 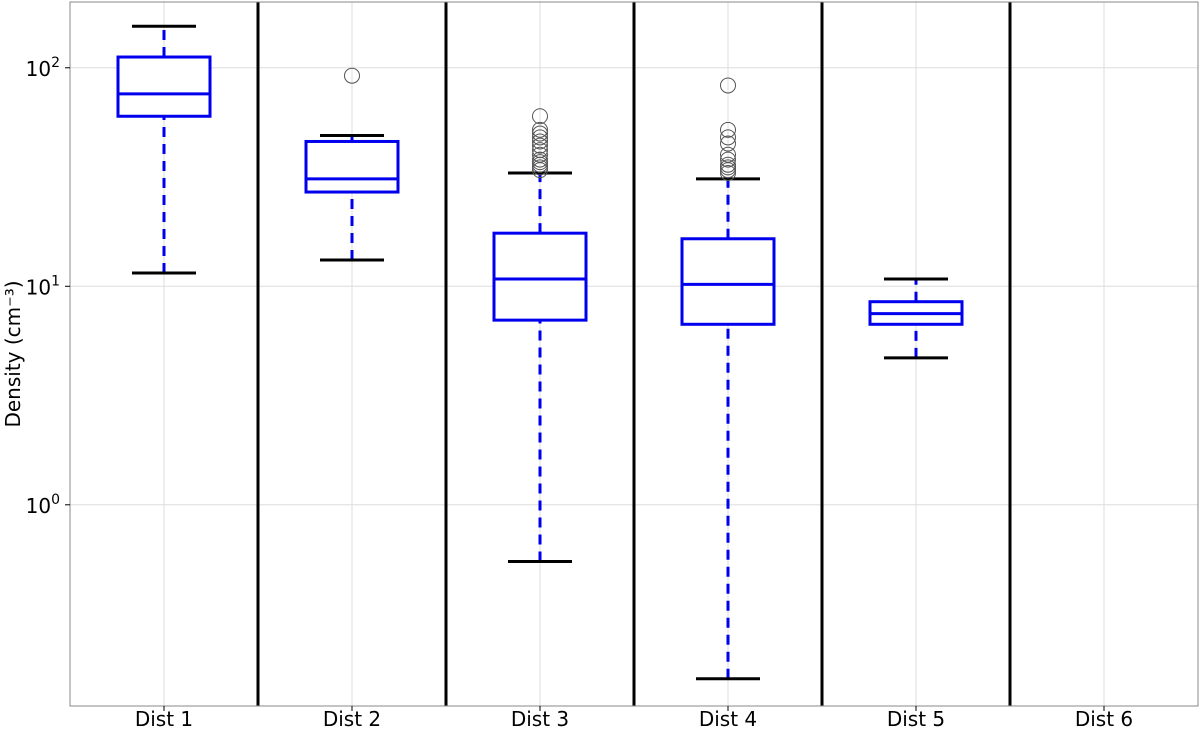 What do you see at coordinates (43, 505) in the screenshot?
I see `y-tick-label: 10⁰` at bounding box center [43, 505].